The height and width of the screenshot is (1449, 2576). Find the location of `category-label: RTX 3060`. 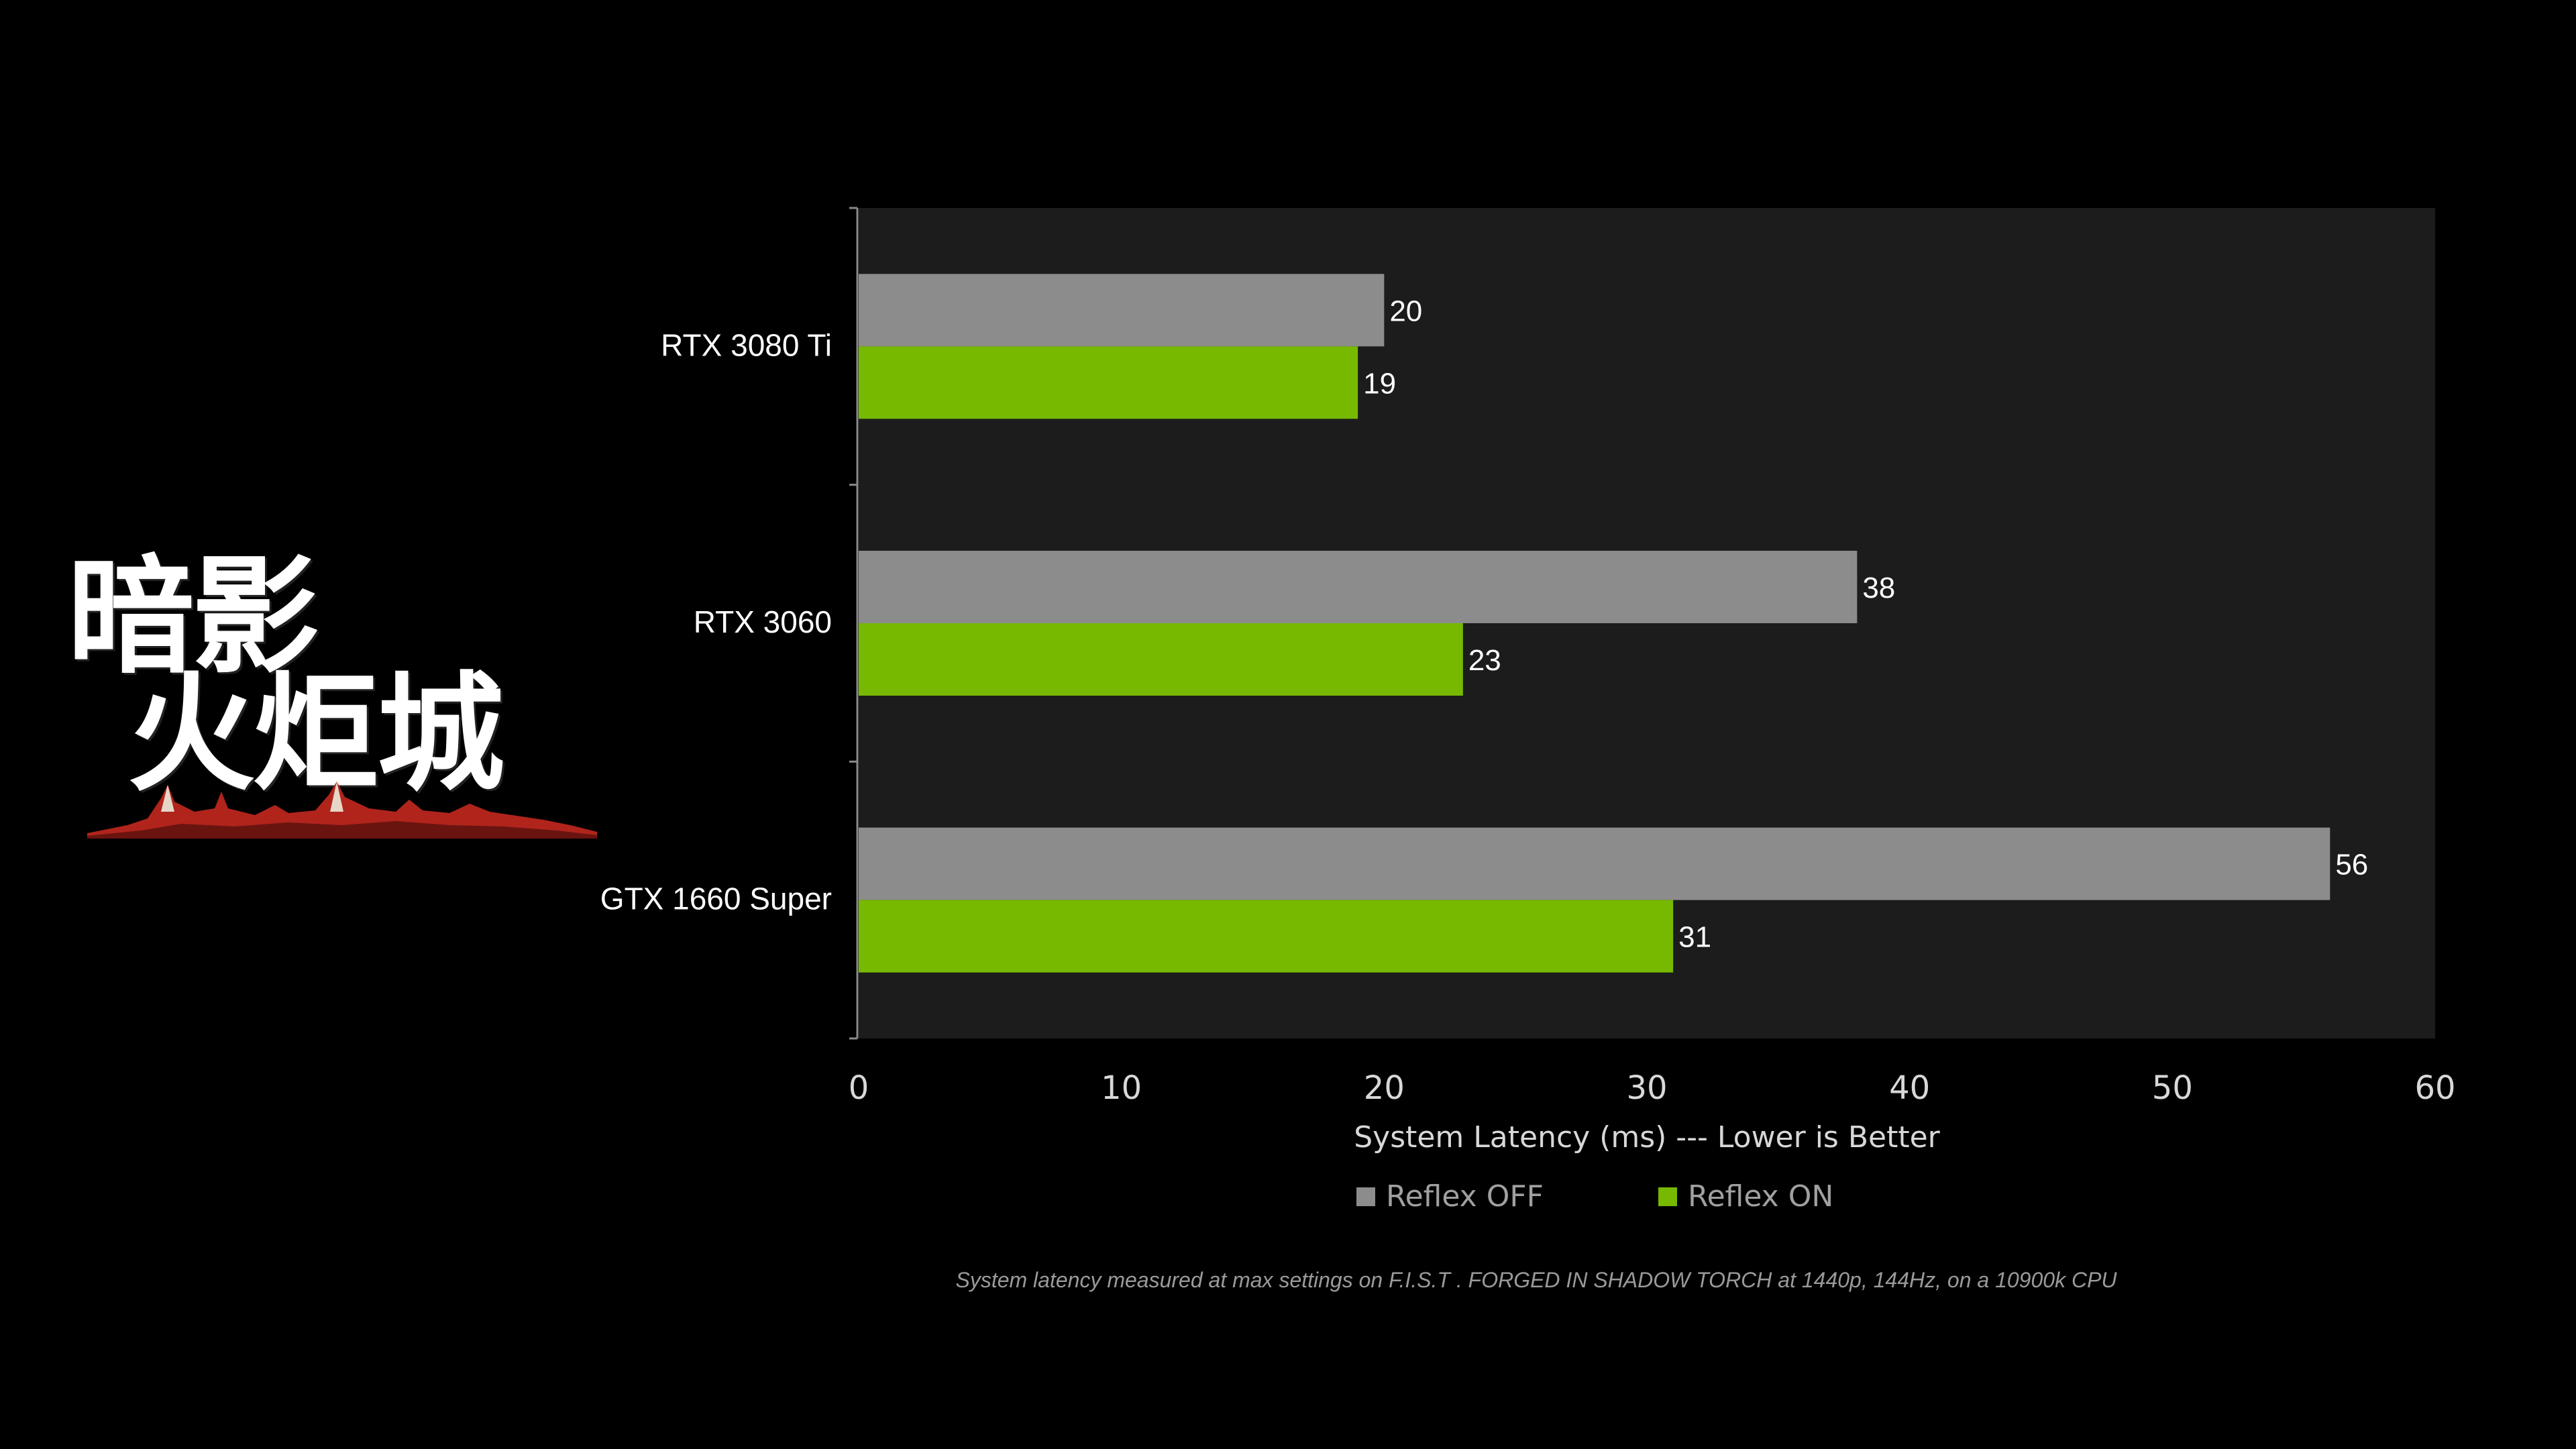

category-label: RTX 3060 is located at coordinates (763, 621).